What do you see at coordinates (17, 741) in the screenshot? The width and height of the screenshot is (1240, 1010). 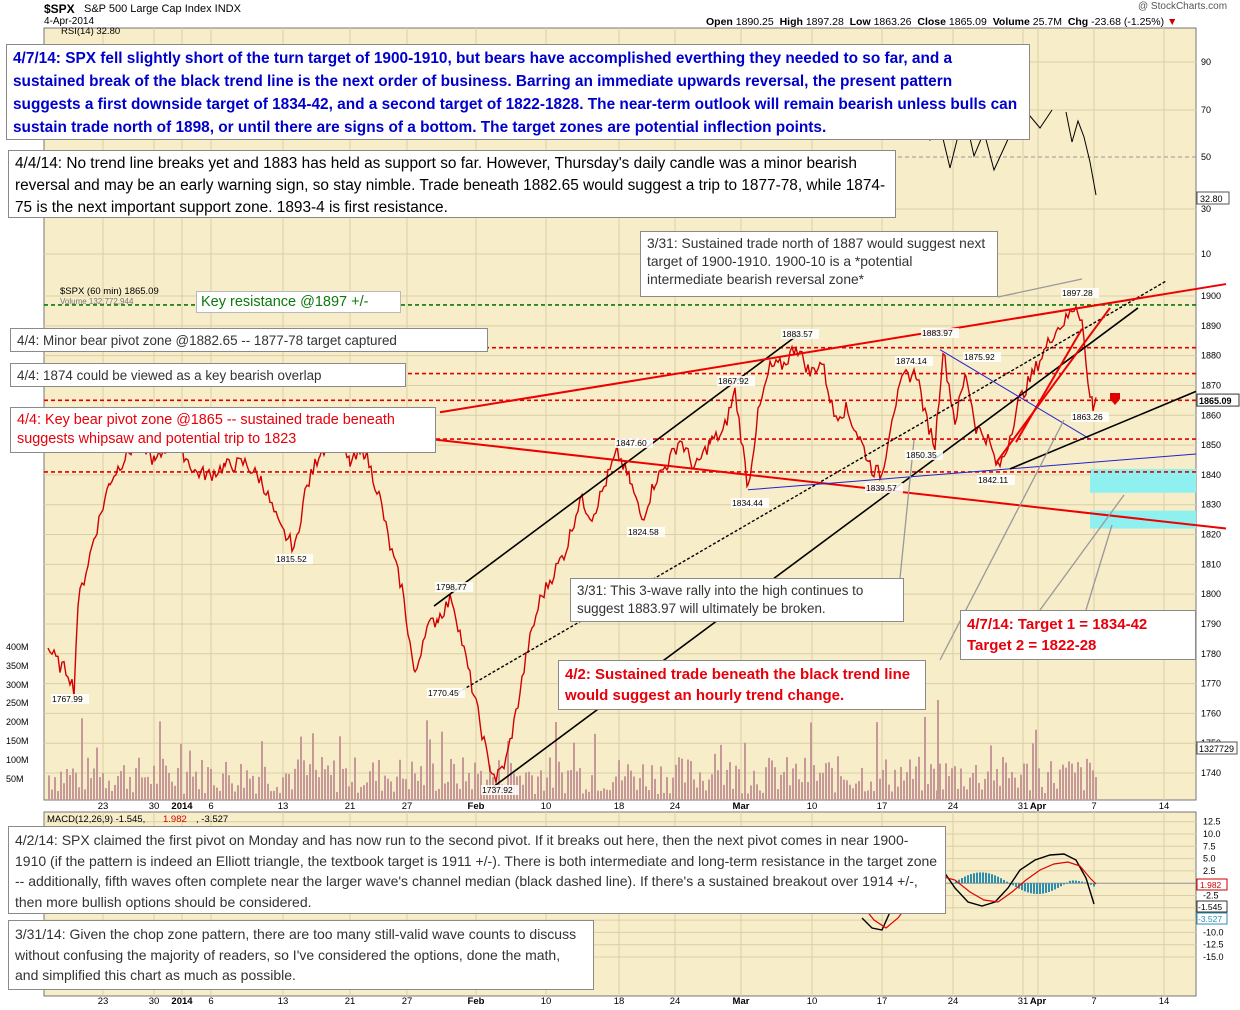 I see `volume-axis-tick-label: 150M` at bounding box center [17, 741].